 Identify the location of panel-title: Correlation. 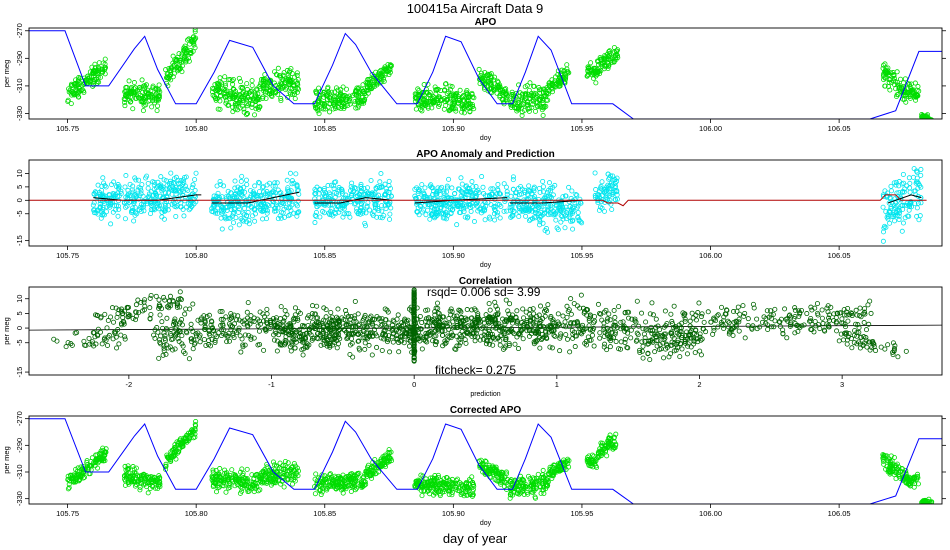
(485, 281).